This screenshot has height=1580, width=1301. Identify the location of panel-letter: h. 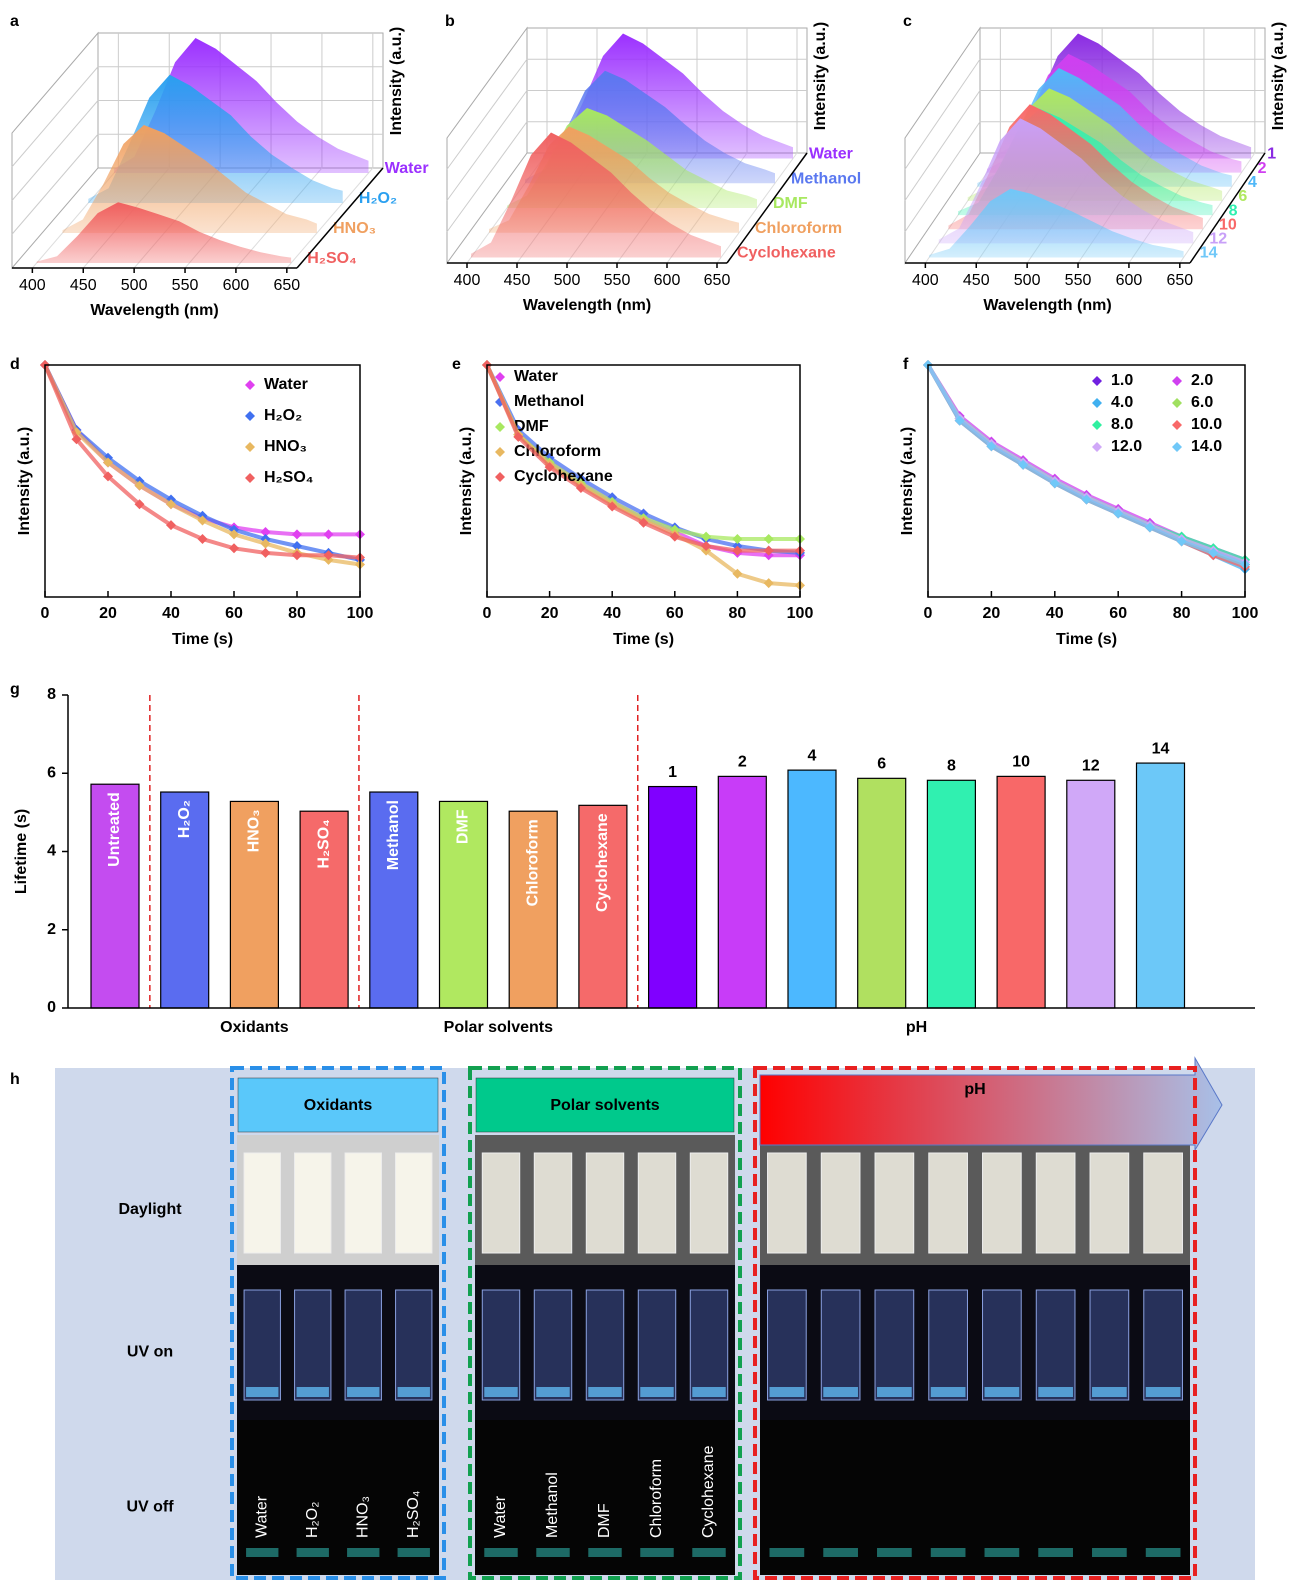
(15, 1079).